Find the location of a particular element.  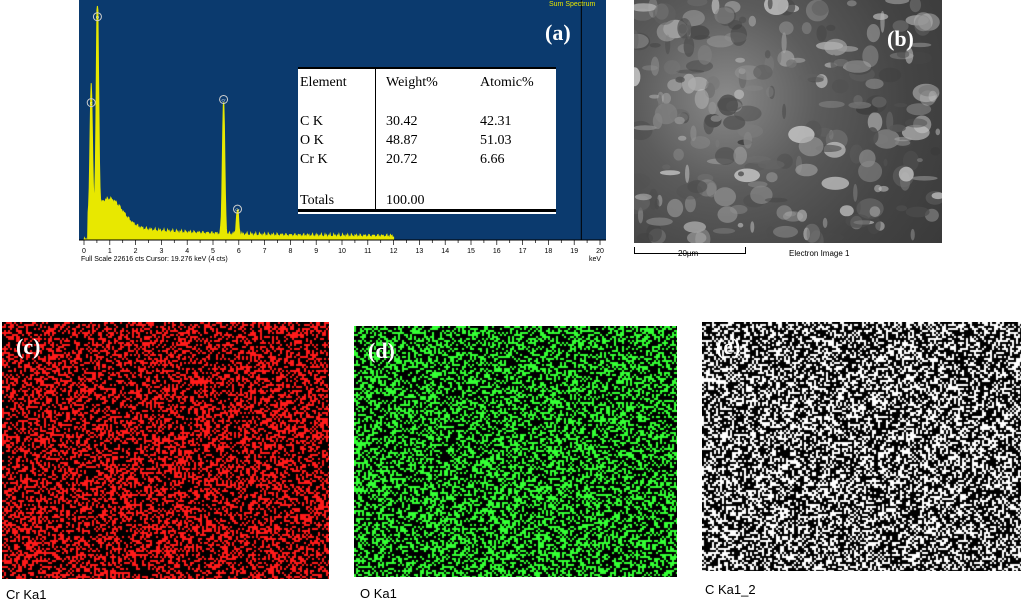

axis-strip is located at coordinates (342, 248).